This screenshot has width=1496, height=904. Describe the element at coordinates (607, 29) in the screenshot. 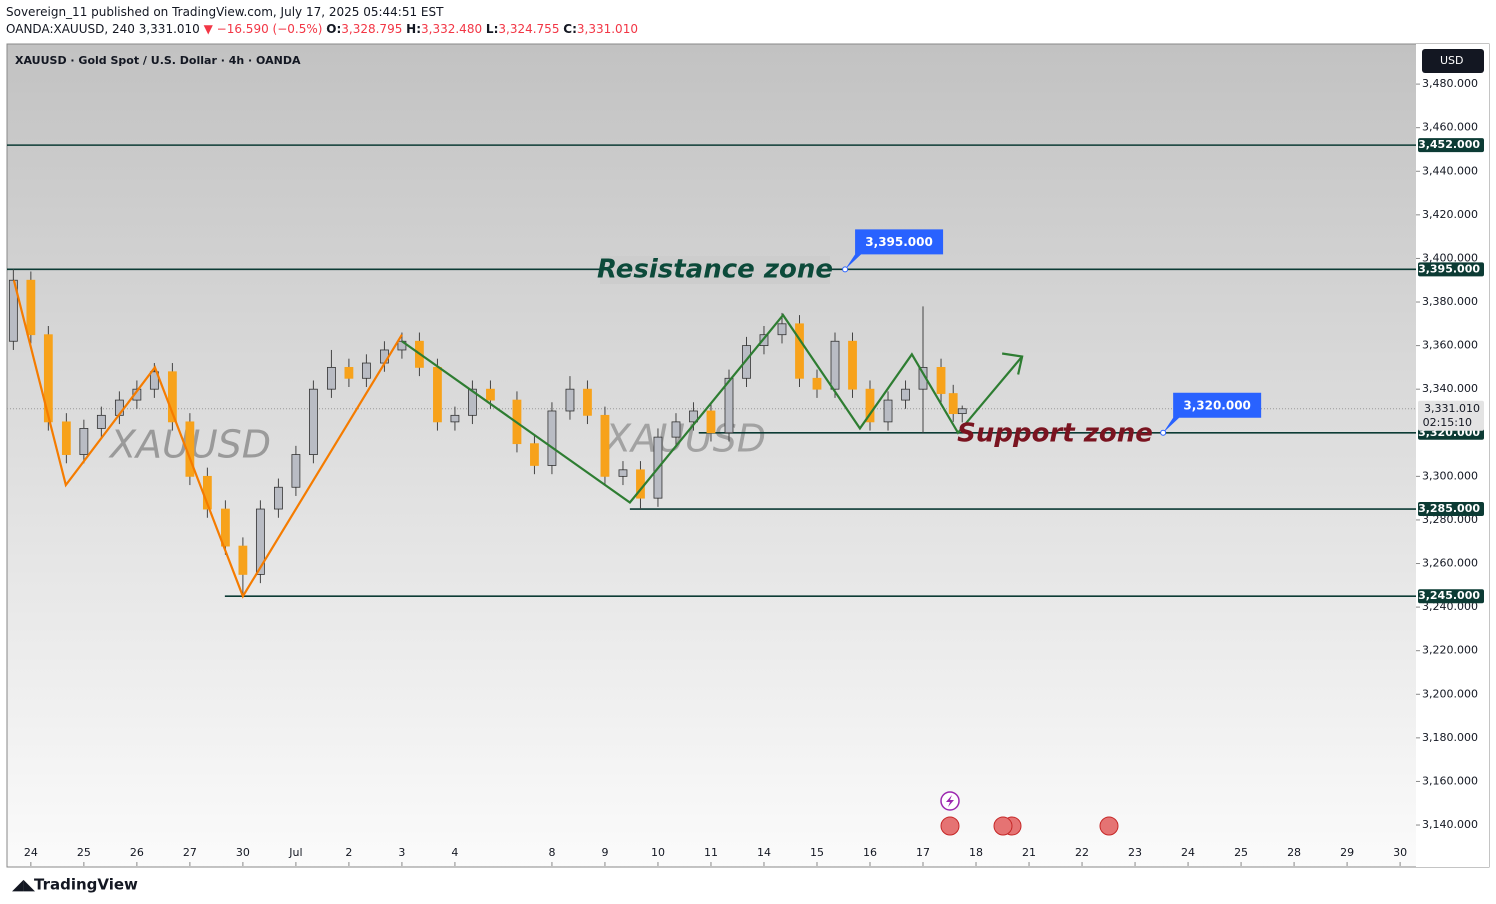

I see `c: 3,331.010` at that location.